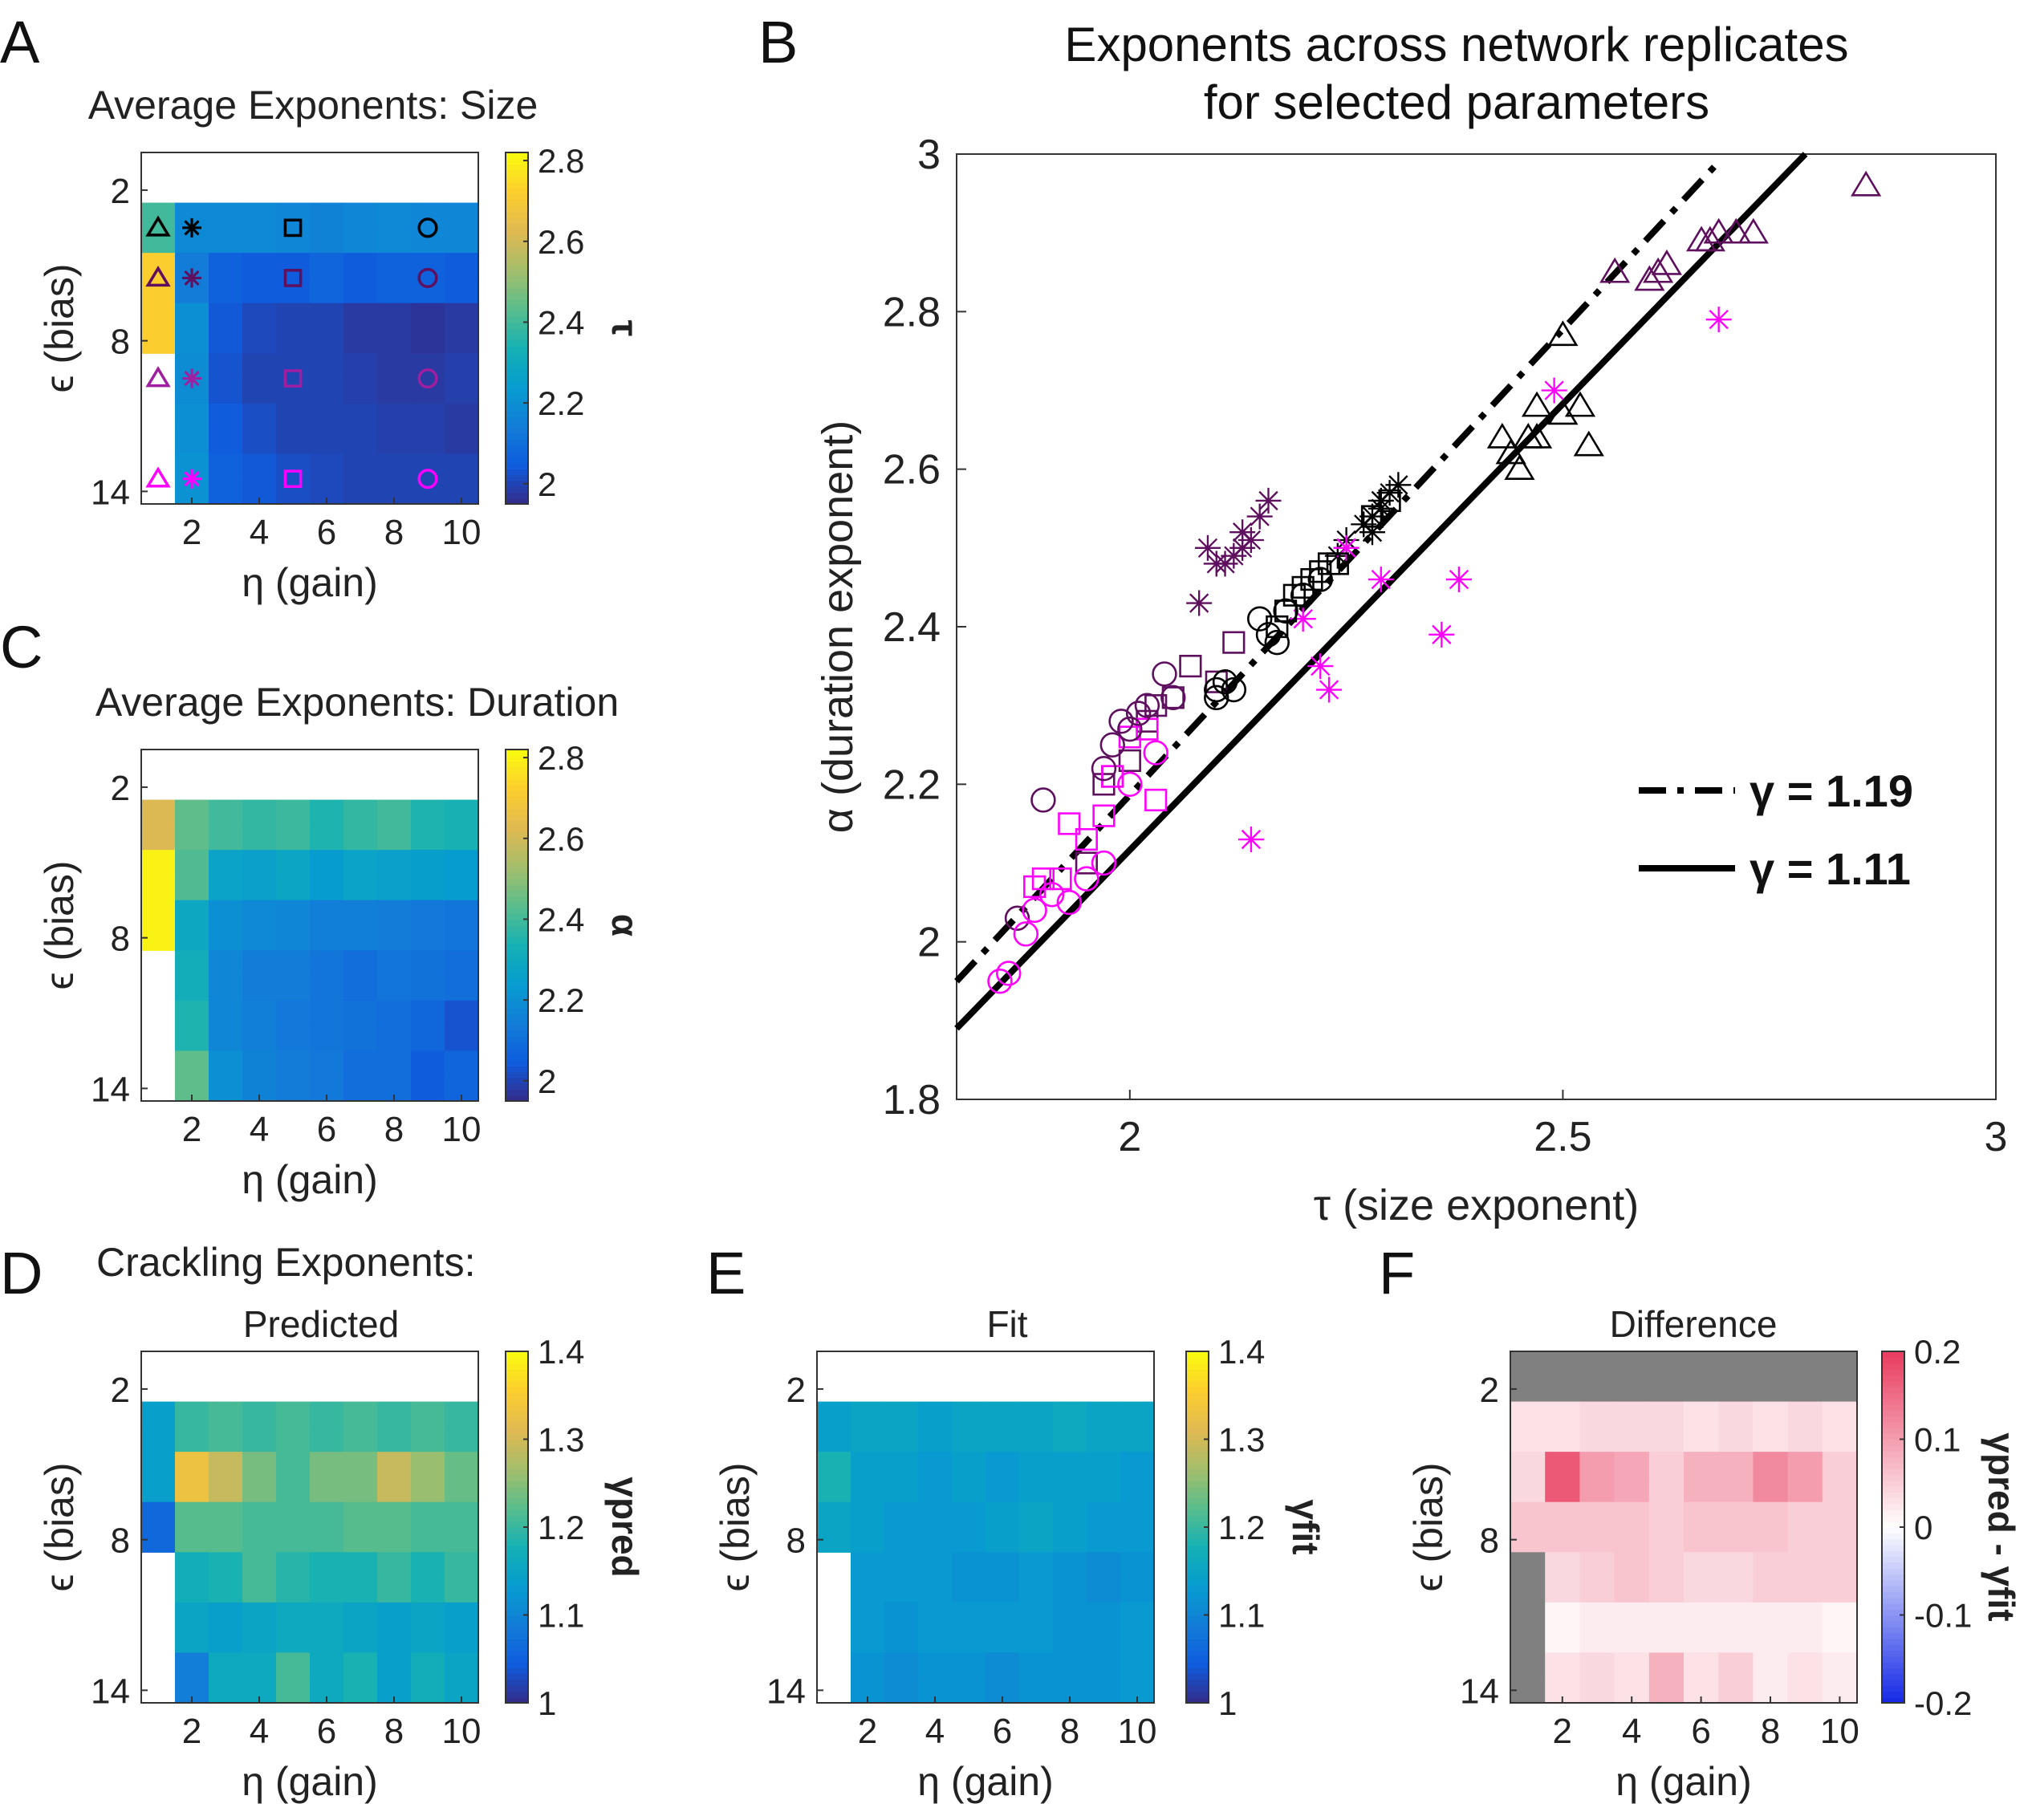 This screenshot has width=2032, height=1820. I want to click on y-axis-label: ϵ (bias), so click(59, 1526).